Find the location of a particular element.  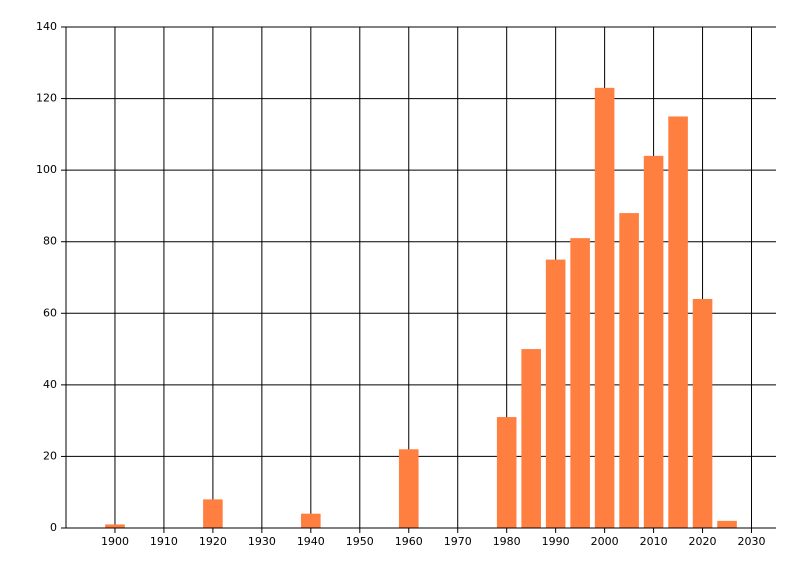

x-tick-label: 2030 is located at coordinates (752, 541).